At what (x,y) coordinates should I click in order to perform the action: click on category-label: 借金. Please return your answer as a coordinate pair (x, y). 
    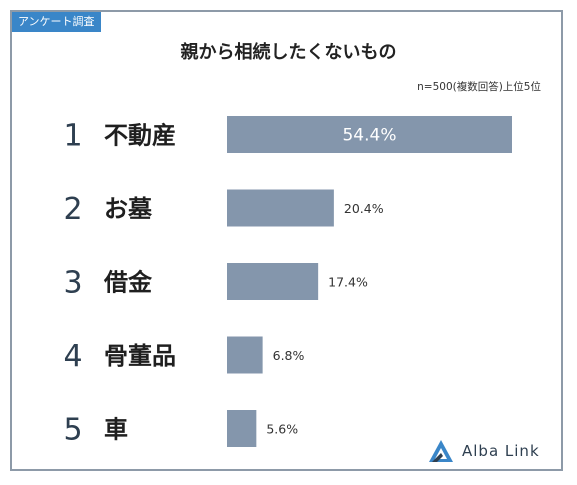
    Looking at the image, I should click on (128, 283).